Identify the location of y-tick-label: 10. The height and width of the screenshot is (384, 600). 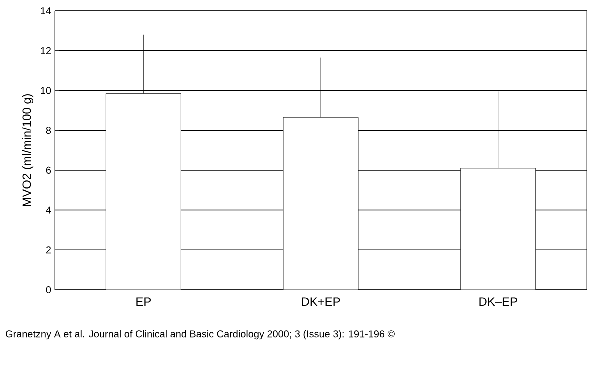
(46, 90).